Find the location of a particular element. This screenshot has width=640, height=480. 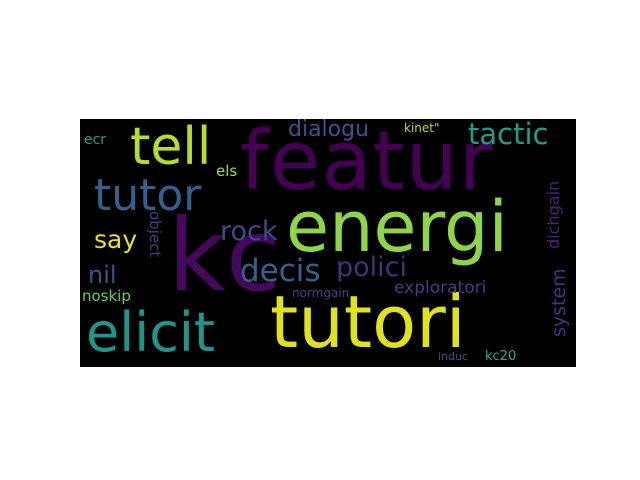

word-ecr: ecr is located at coordinates (95, 140).